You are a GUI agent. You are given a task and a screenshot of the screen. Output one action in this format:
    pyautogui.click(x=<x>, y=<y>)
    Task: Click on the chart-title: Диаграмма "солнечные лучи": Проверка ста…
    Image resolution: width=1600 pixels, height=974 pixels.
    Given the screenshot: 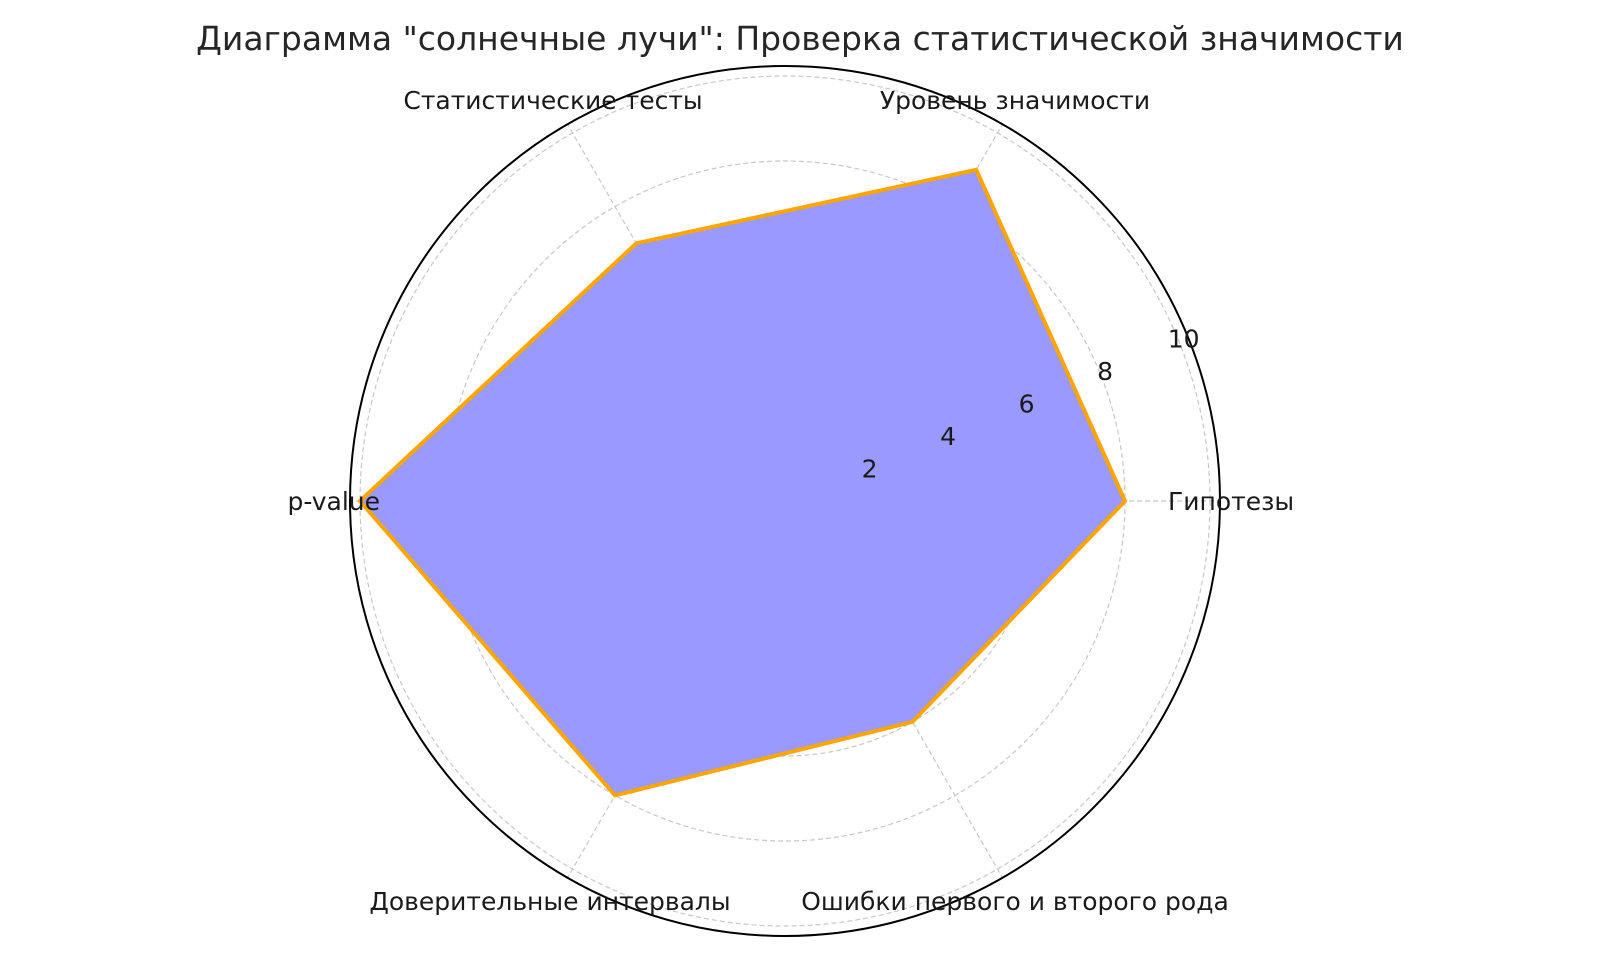 What is the action you would take?
    pyautogui.click(x=800, y=38)
    